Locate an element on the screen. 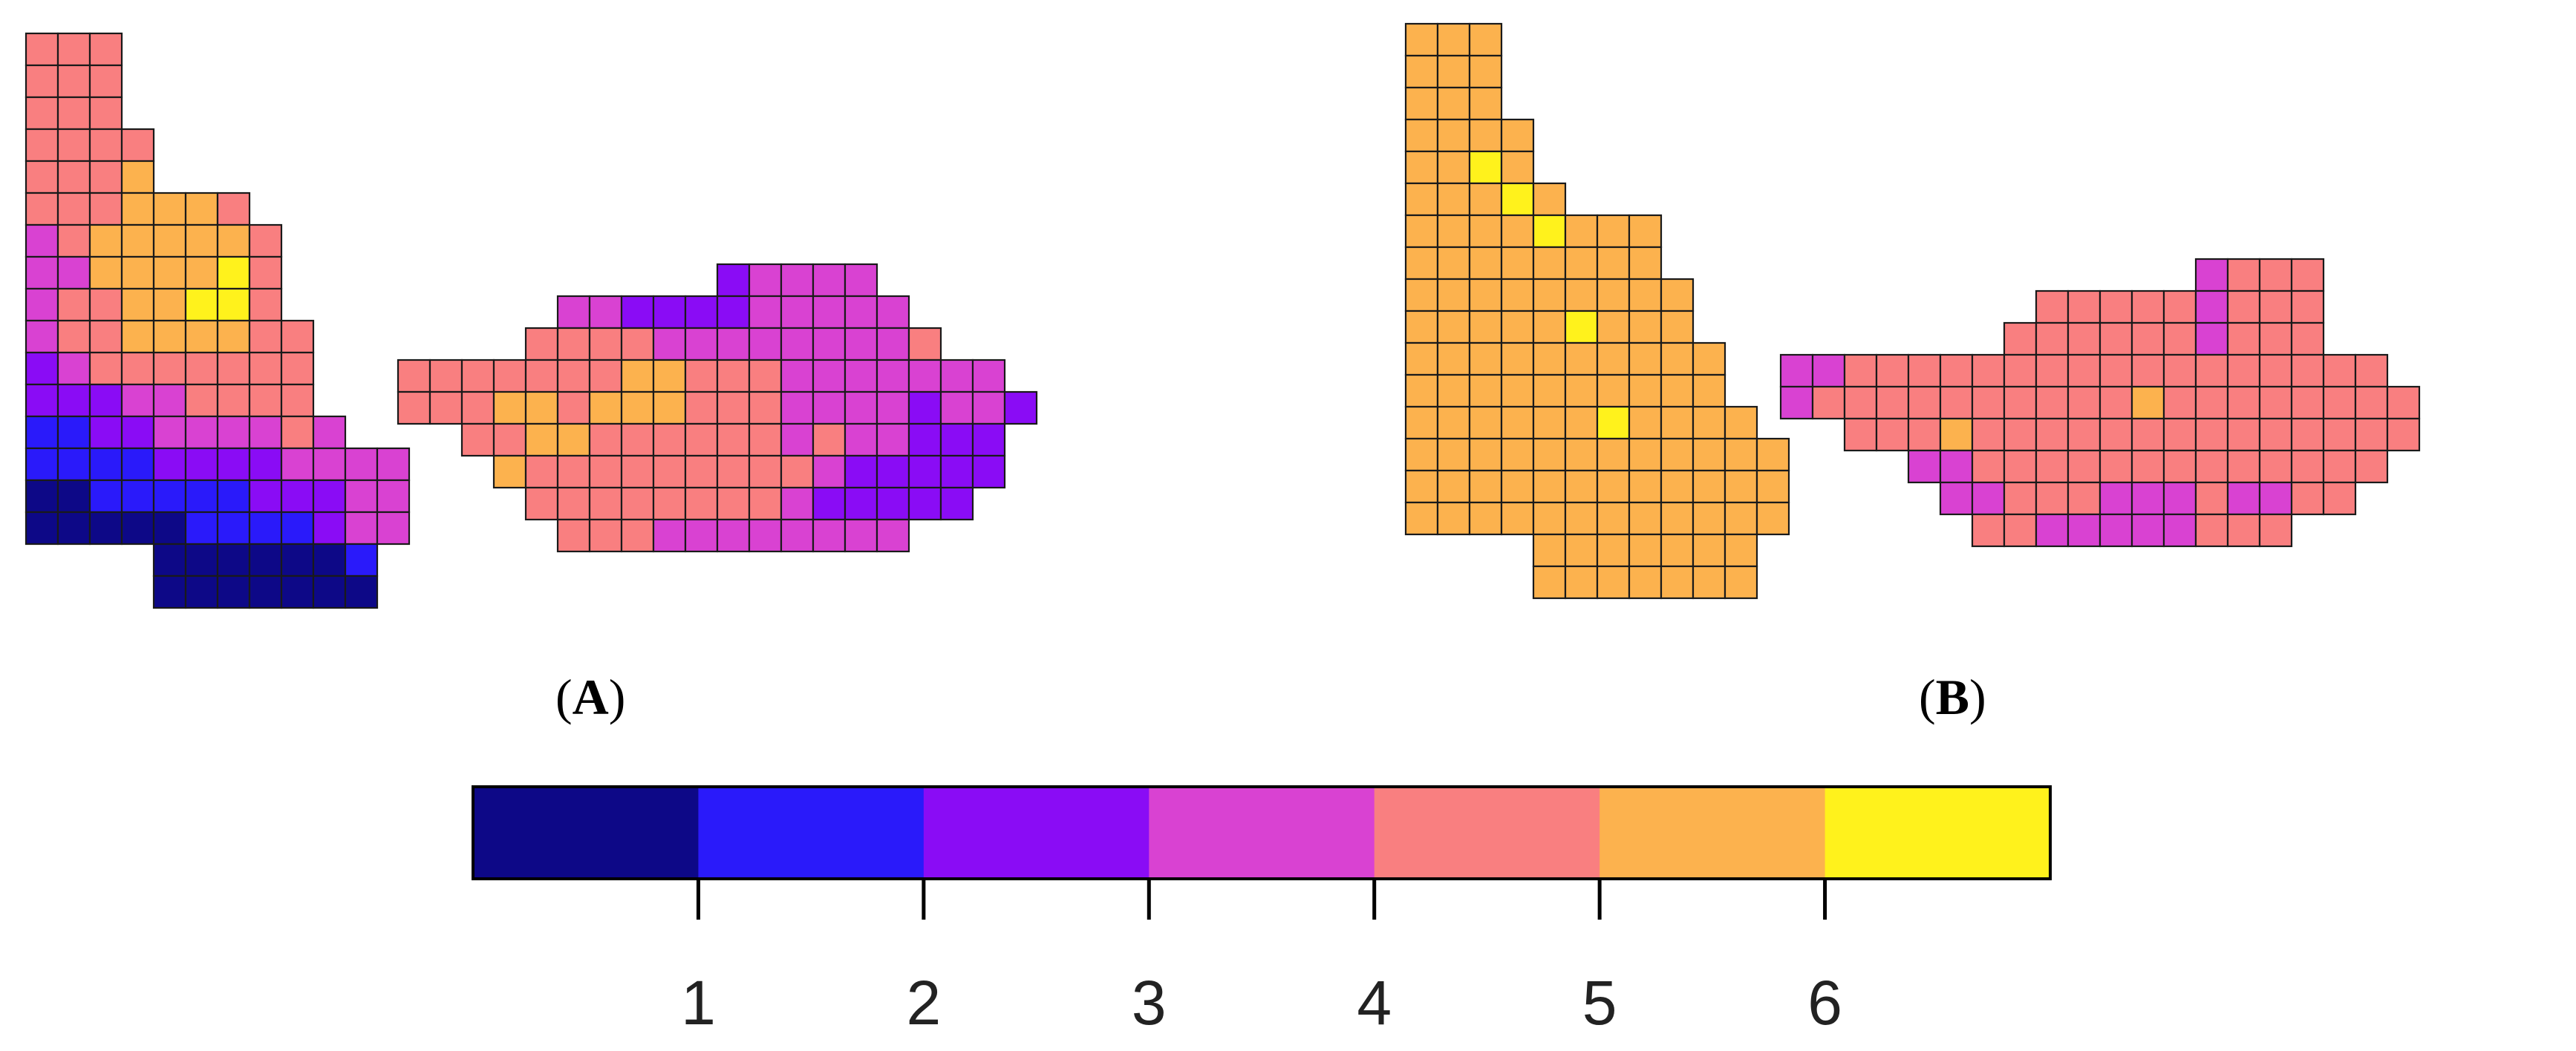 Image resolution: width=2576 pixels, height=1051 pixels. panel-a-west-region is located at coordinates (218, 320).